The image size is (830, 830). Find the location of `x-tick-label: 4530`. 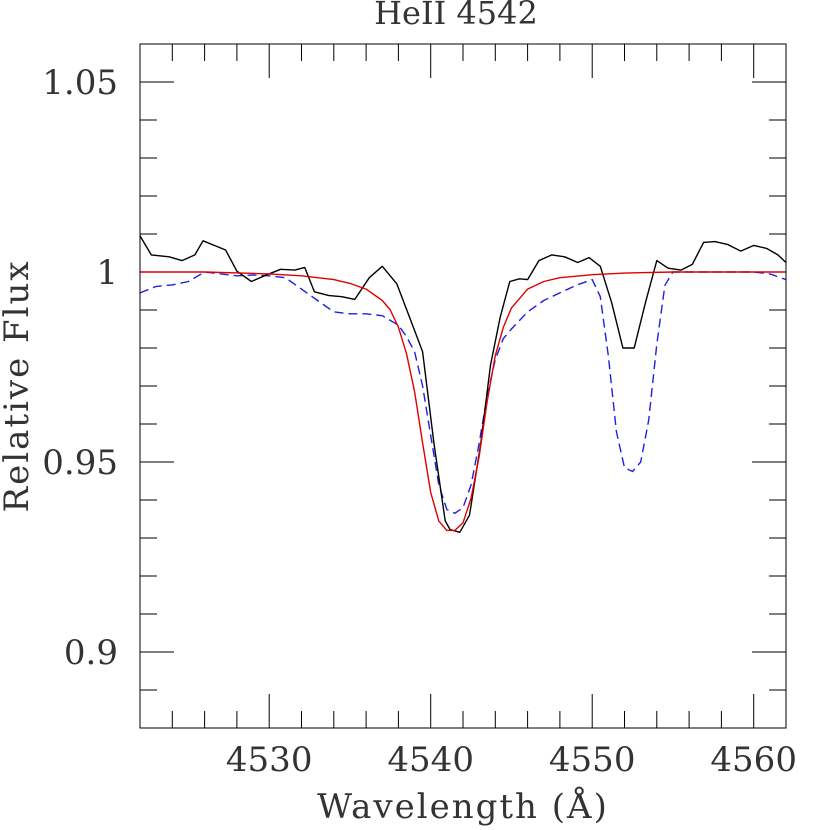

x-tick-label: 4530 is located at coordinates (269, 760).